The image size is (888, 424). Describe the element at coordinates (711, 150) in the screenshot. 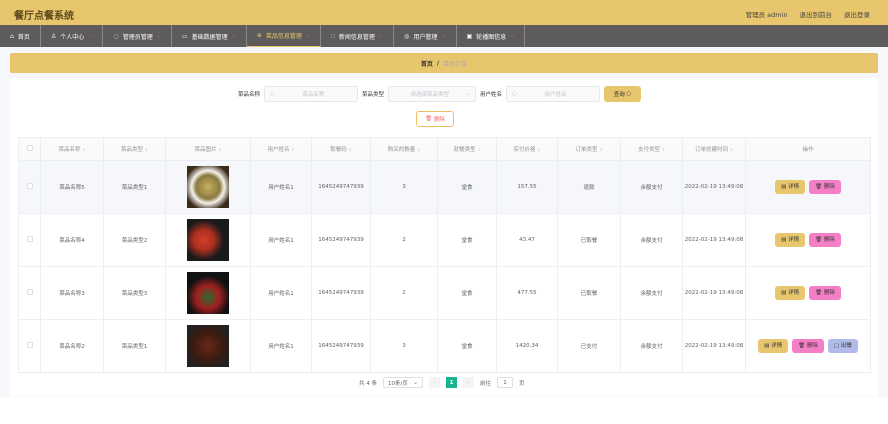

I see `column-label: 订单创建时间` at that location.